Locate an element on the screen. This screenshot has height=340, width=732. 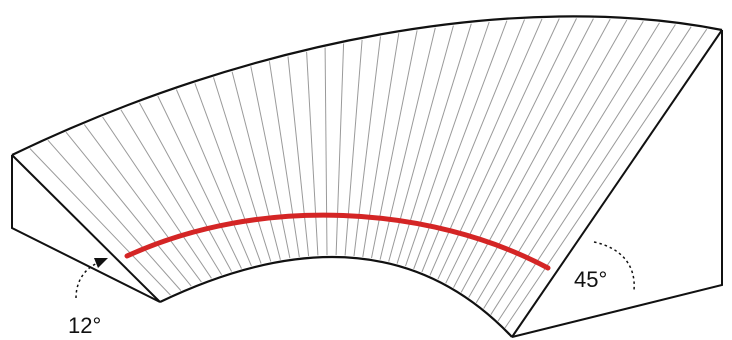
wedge-bottom-arc is located at coordinates (336, 297).